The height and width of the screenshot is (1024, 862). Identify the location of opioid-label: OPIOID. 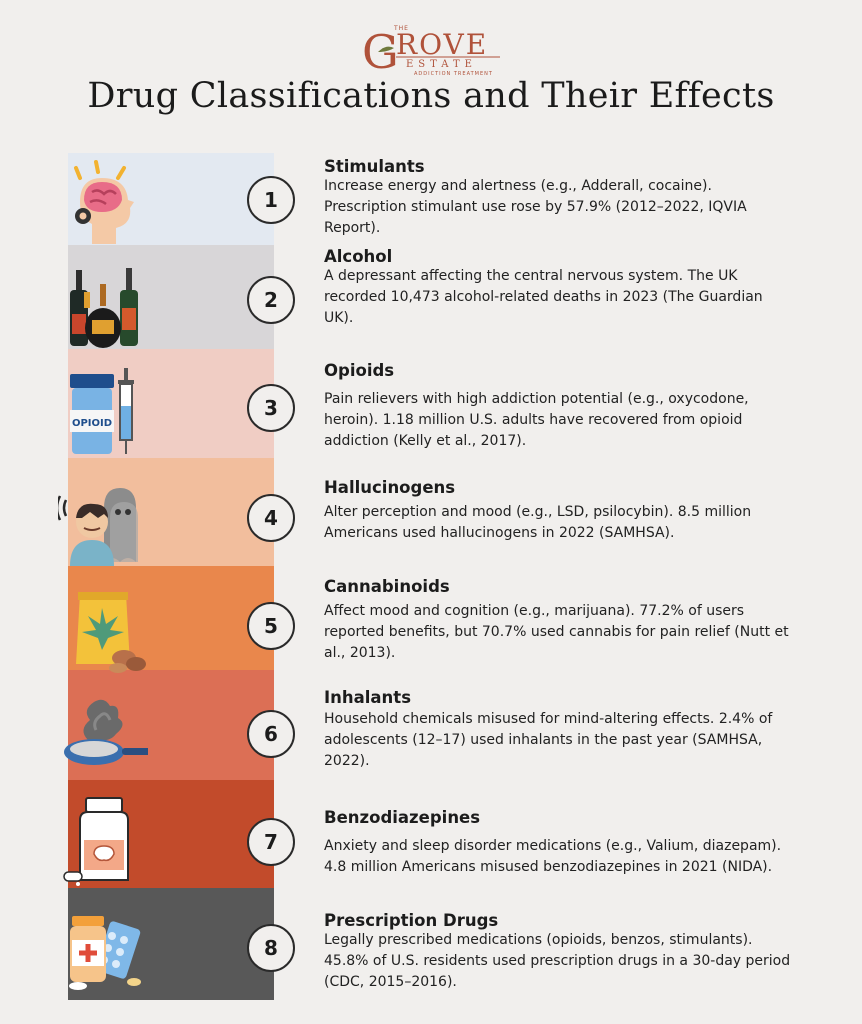
(92, 423).